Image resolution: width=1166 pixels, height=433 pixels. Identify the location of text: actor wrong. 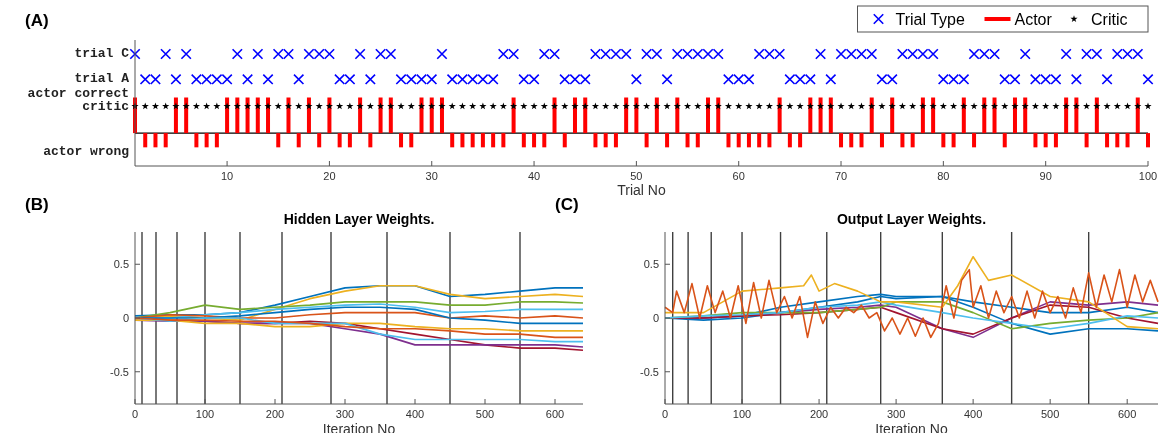
(86, 151).